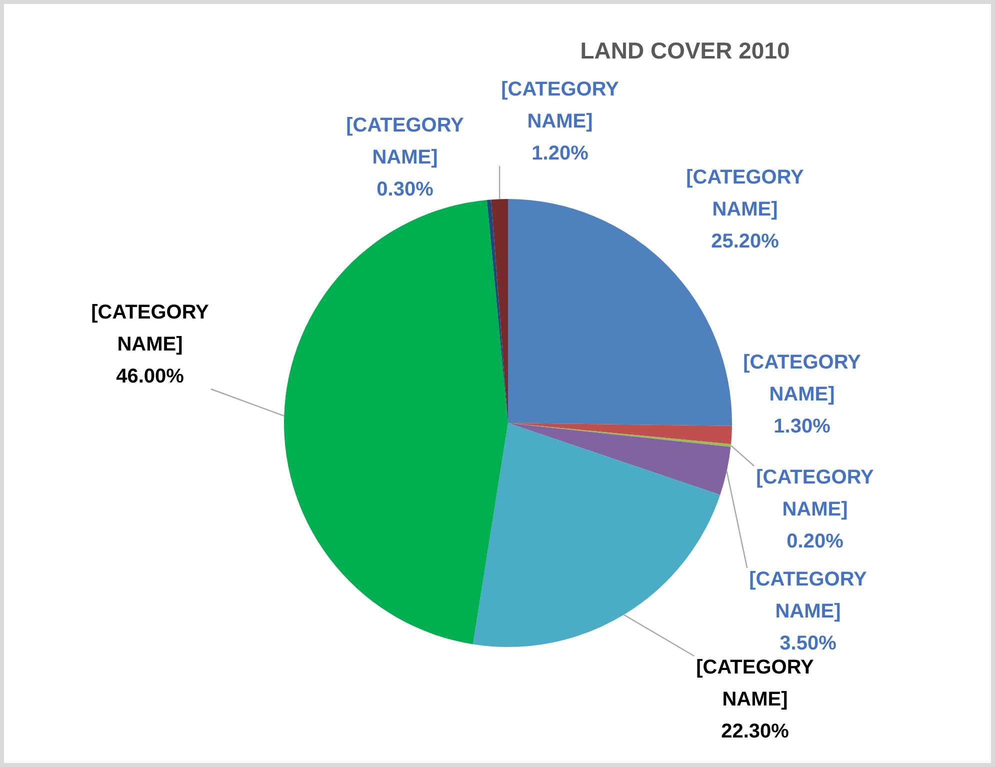  What do you see at coordinates (808, 643) in the screenshot?
I see `data-label: 3.50%` at bounding box center [808, 643].